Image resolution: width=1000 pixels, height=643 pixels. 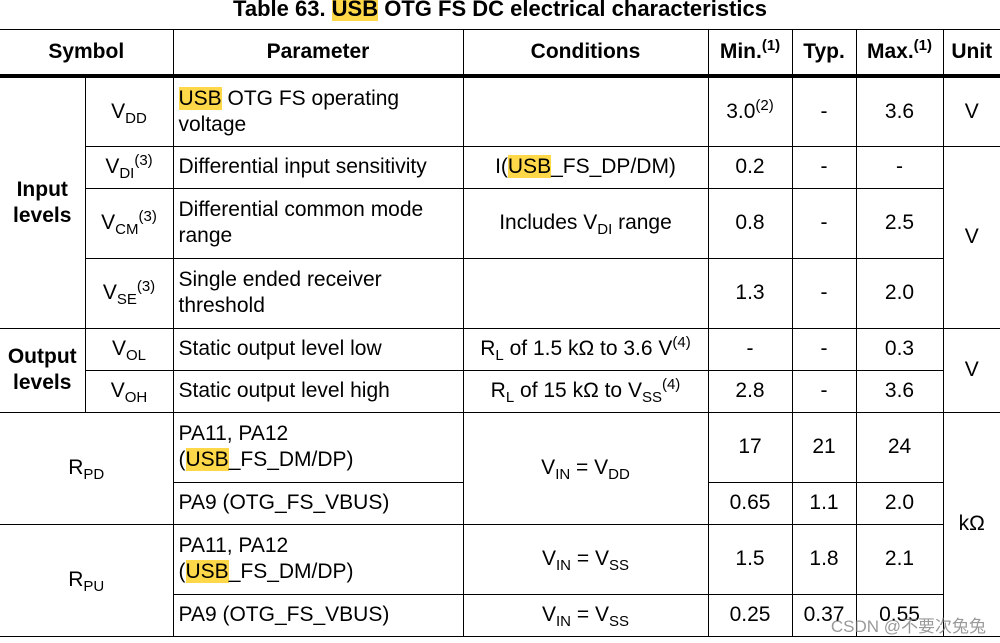 I want to click on group-input-levels: Input levels, so click(x=43, y=202).